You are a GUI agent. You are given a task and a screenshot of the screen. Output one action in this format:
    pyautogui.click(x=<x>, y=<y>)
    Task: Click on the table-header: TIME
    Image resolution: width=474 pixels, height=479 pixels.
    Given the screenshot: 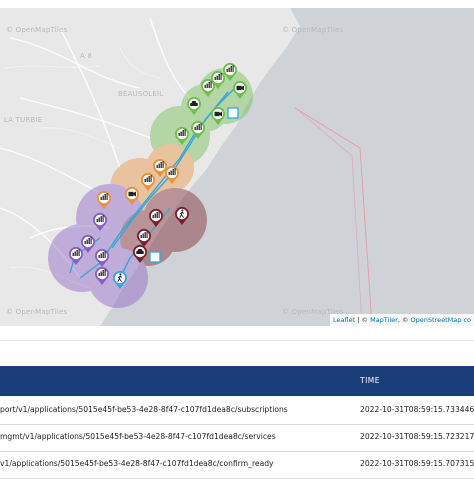 What is the action you would take?
    pyautogui.click(x=237, y=381)
    